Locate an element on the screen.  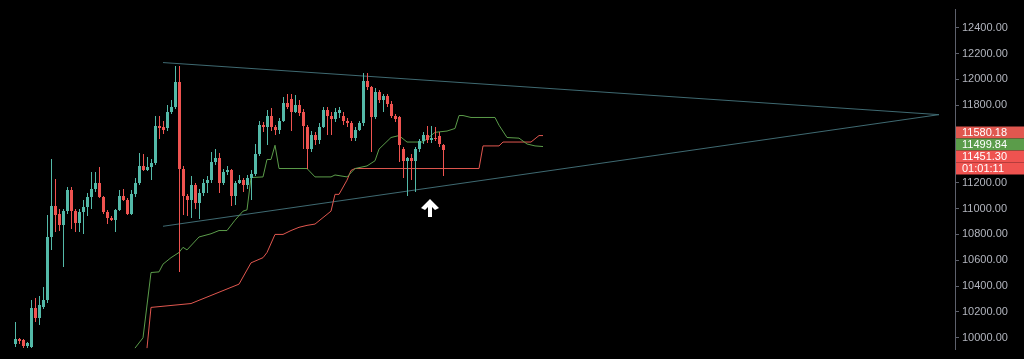
y-tick-label: 11000.00 is located at coordinates (985, 207).